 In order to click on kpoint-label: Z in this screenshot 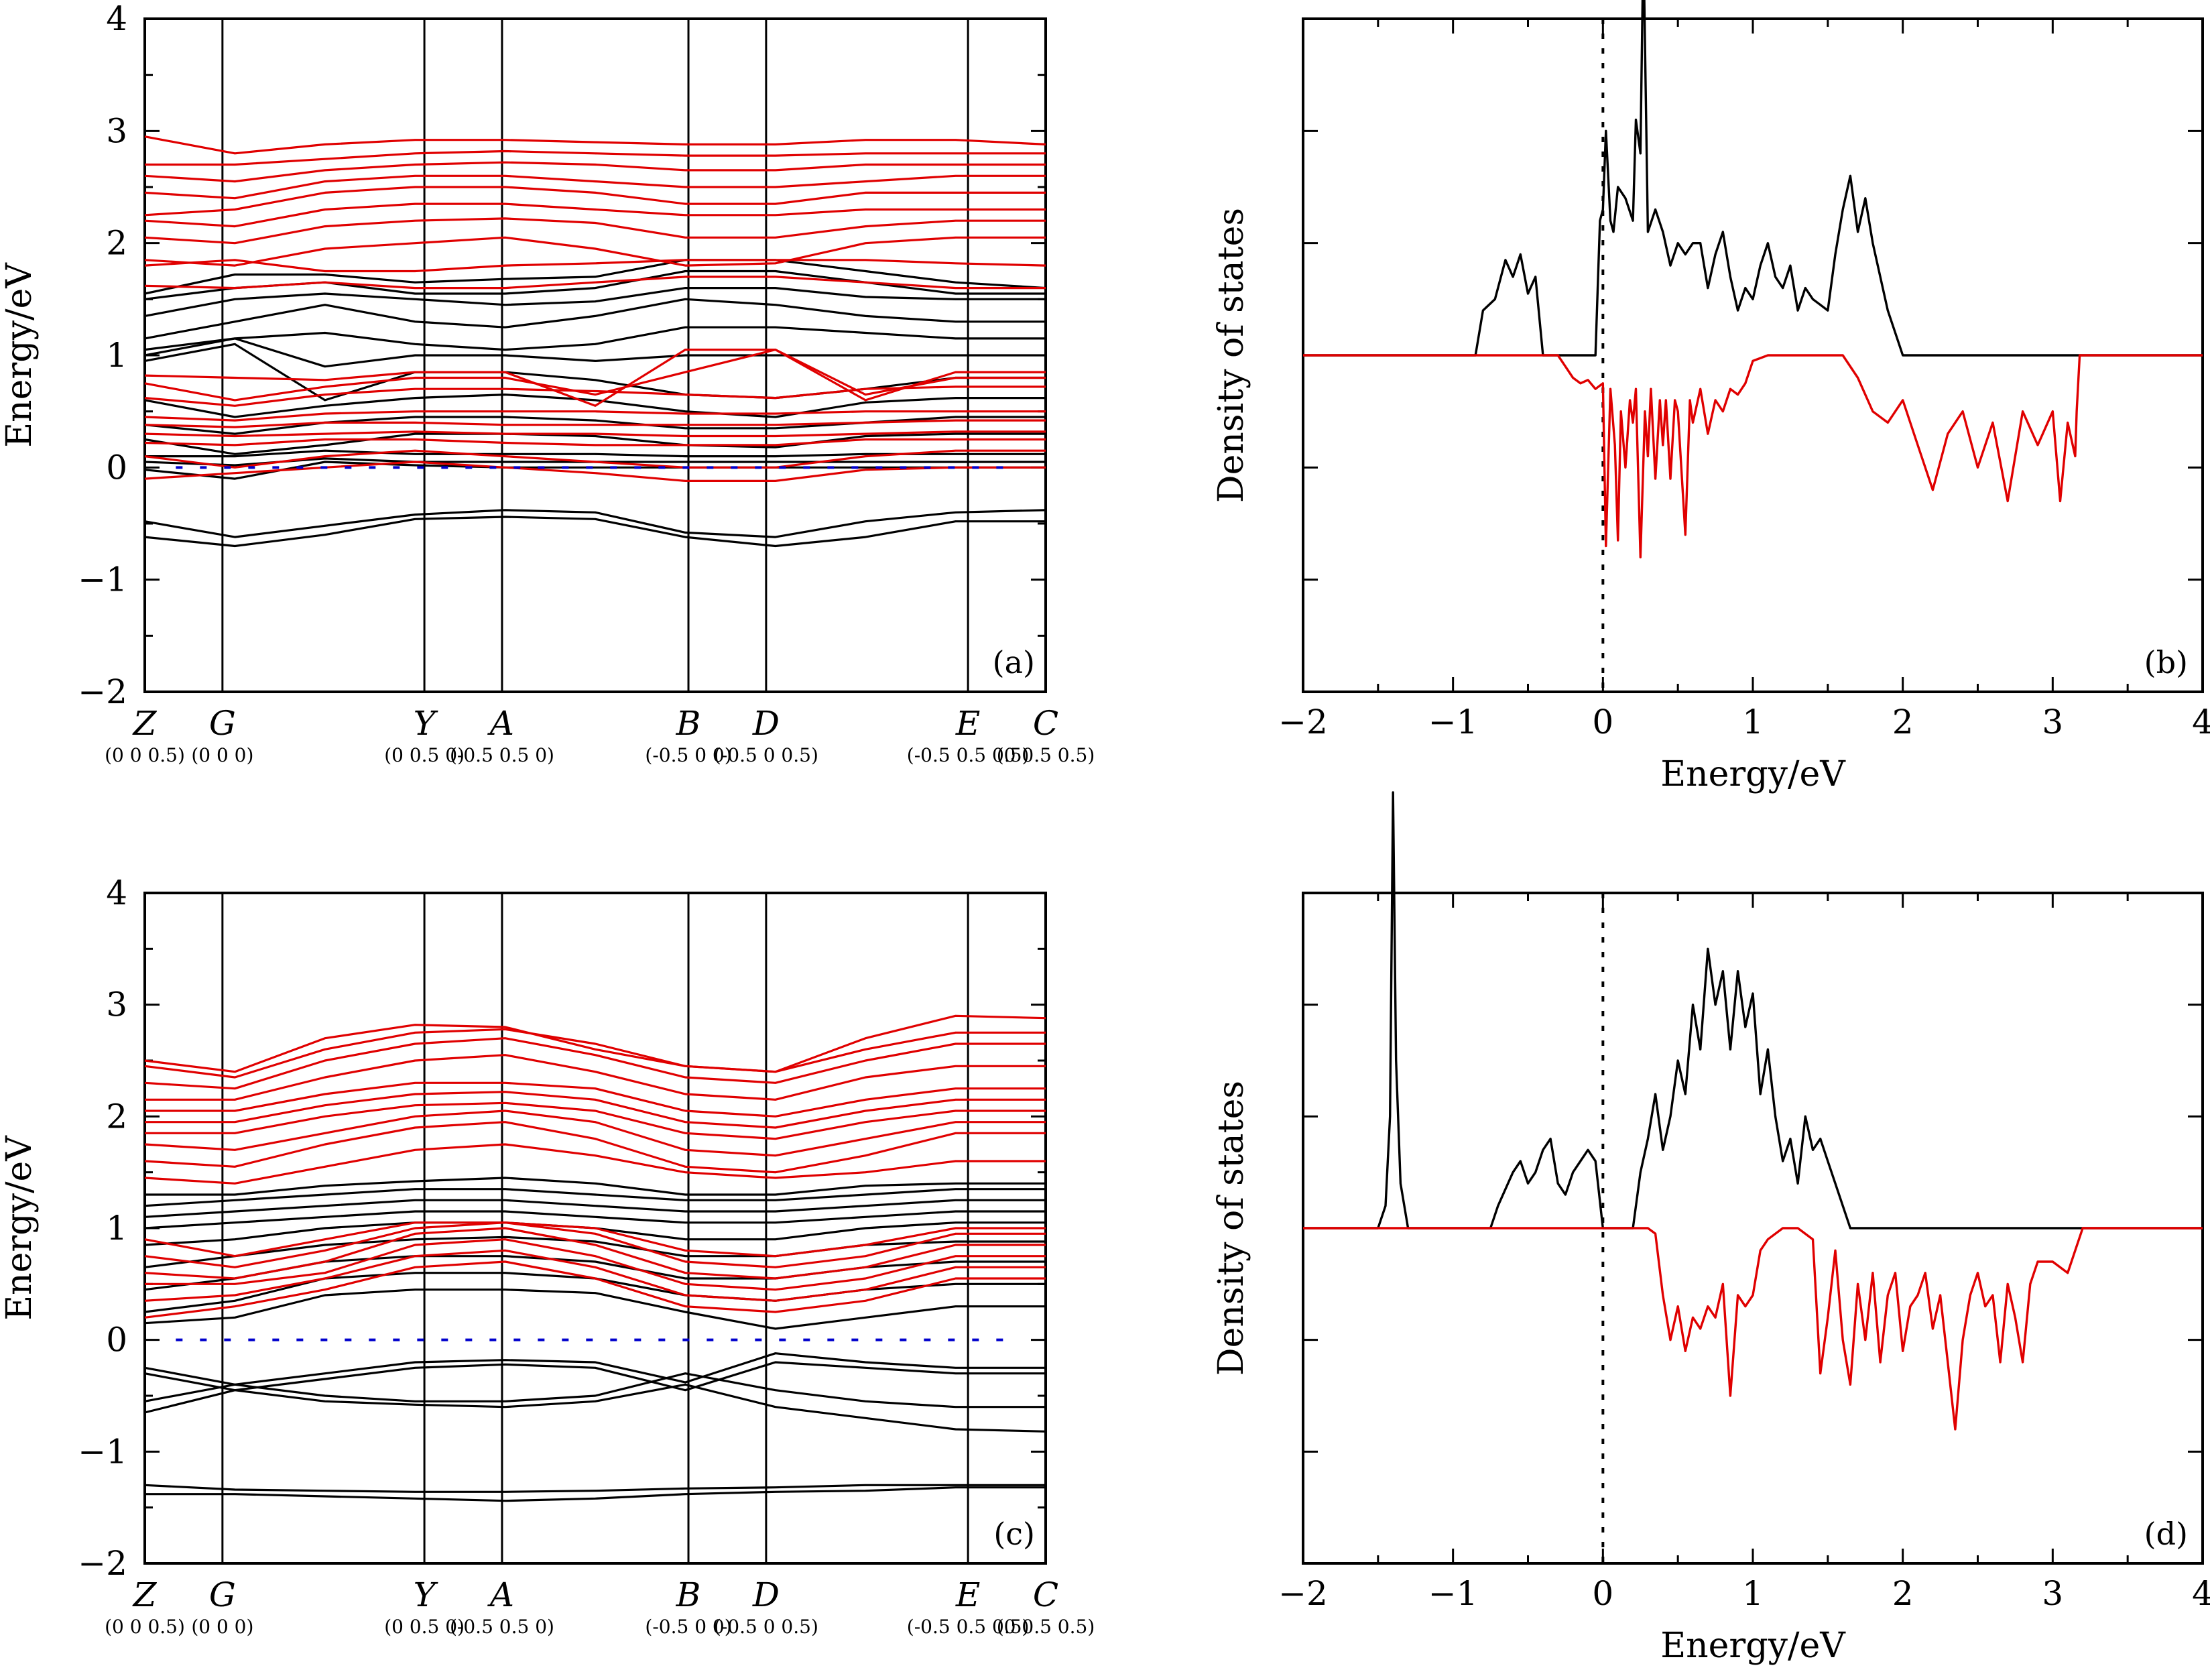, I will do `click(145, 723)`.